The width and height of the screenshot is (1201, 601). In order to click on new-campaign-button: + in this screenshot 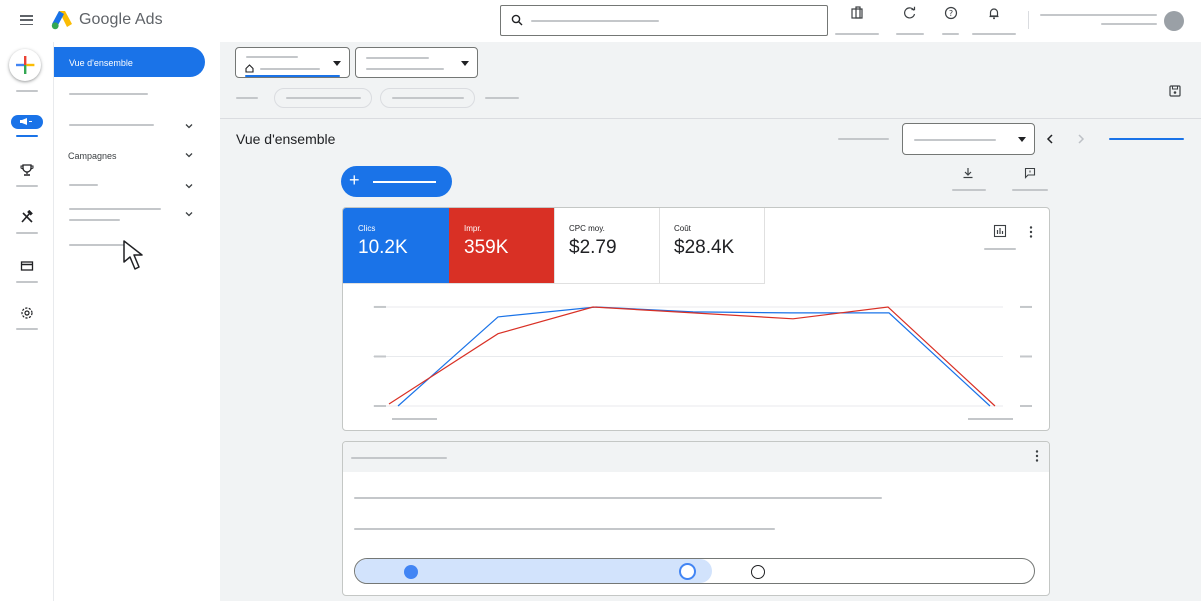, I will do `click(396, 181)`.